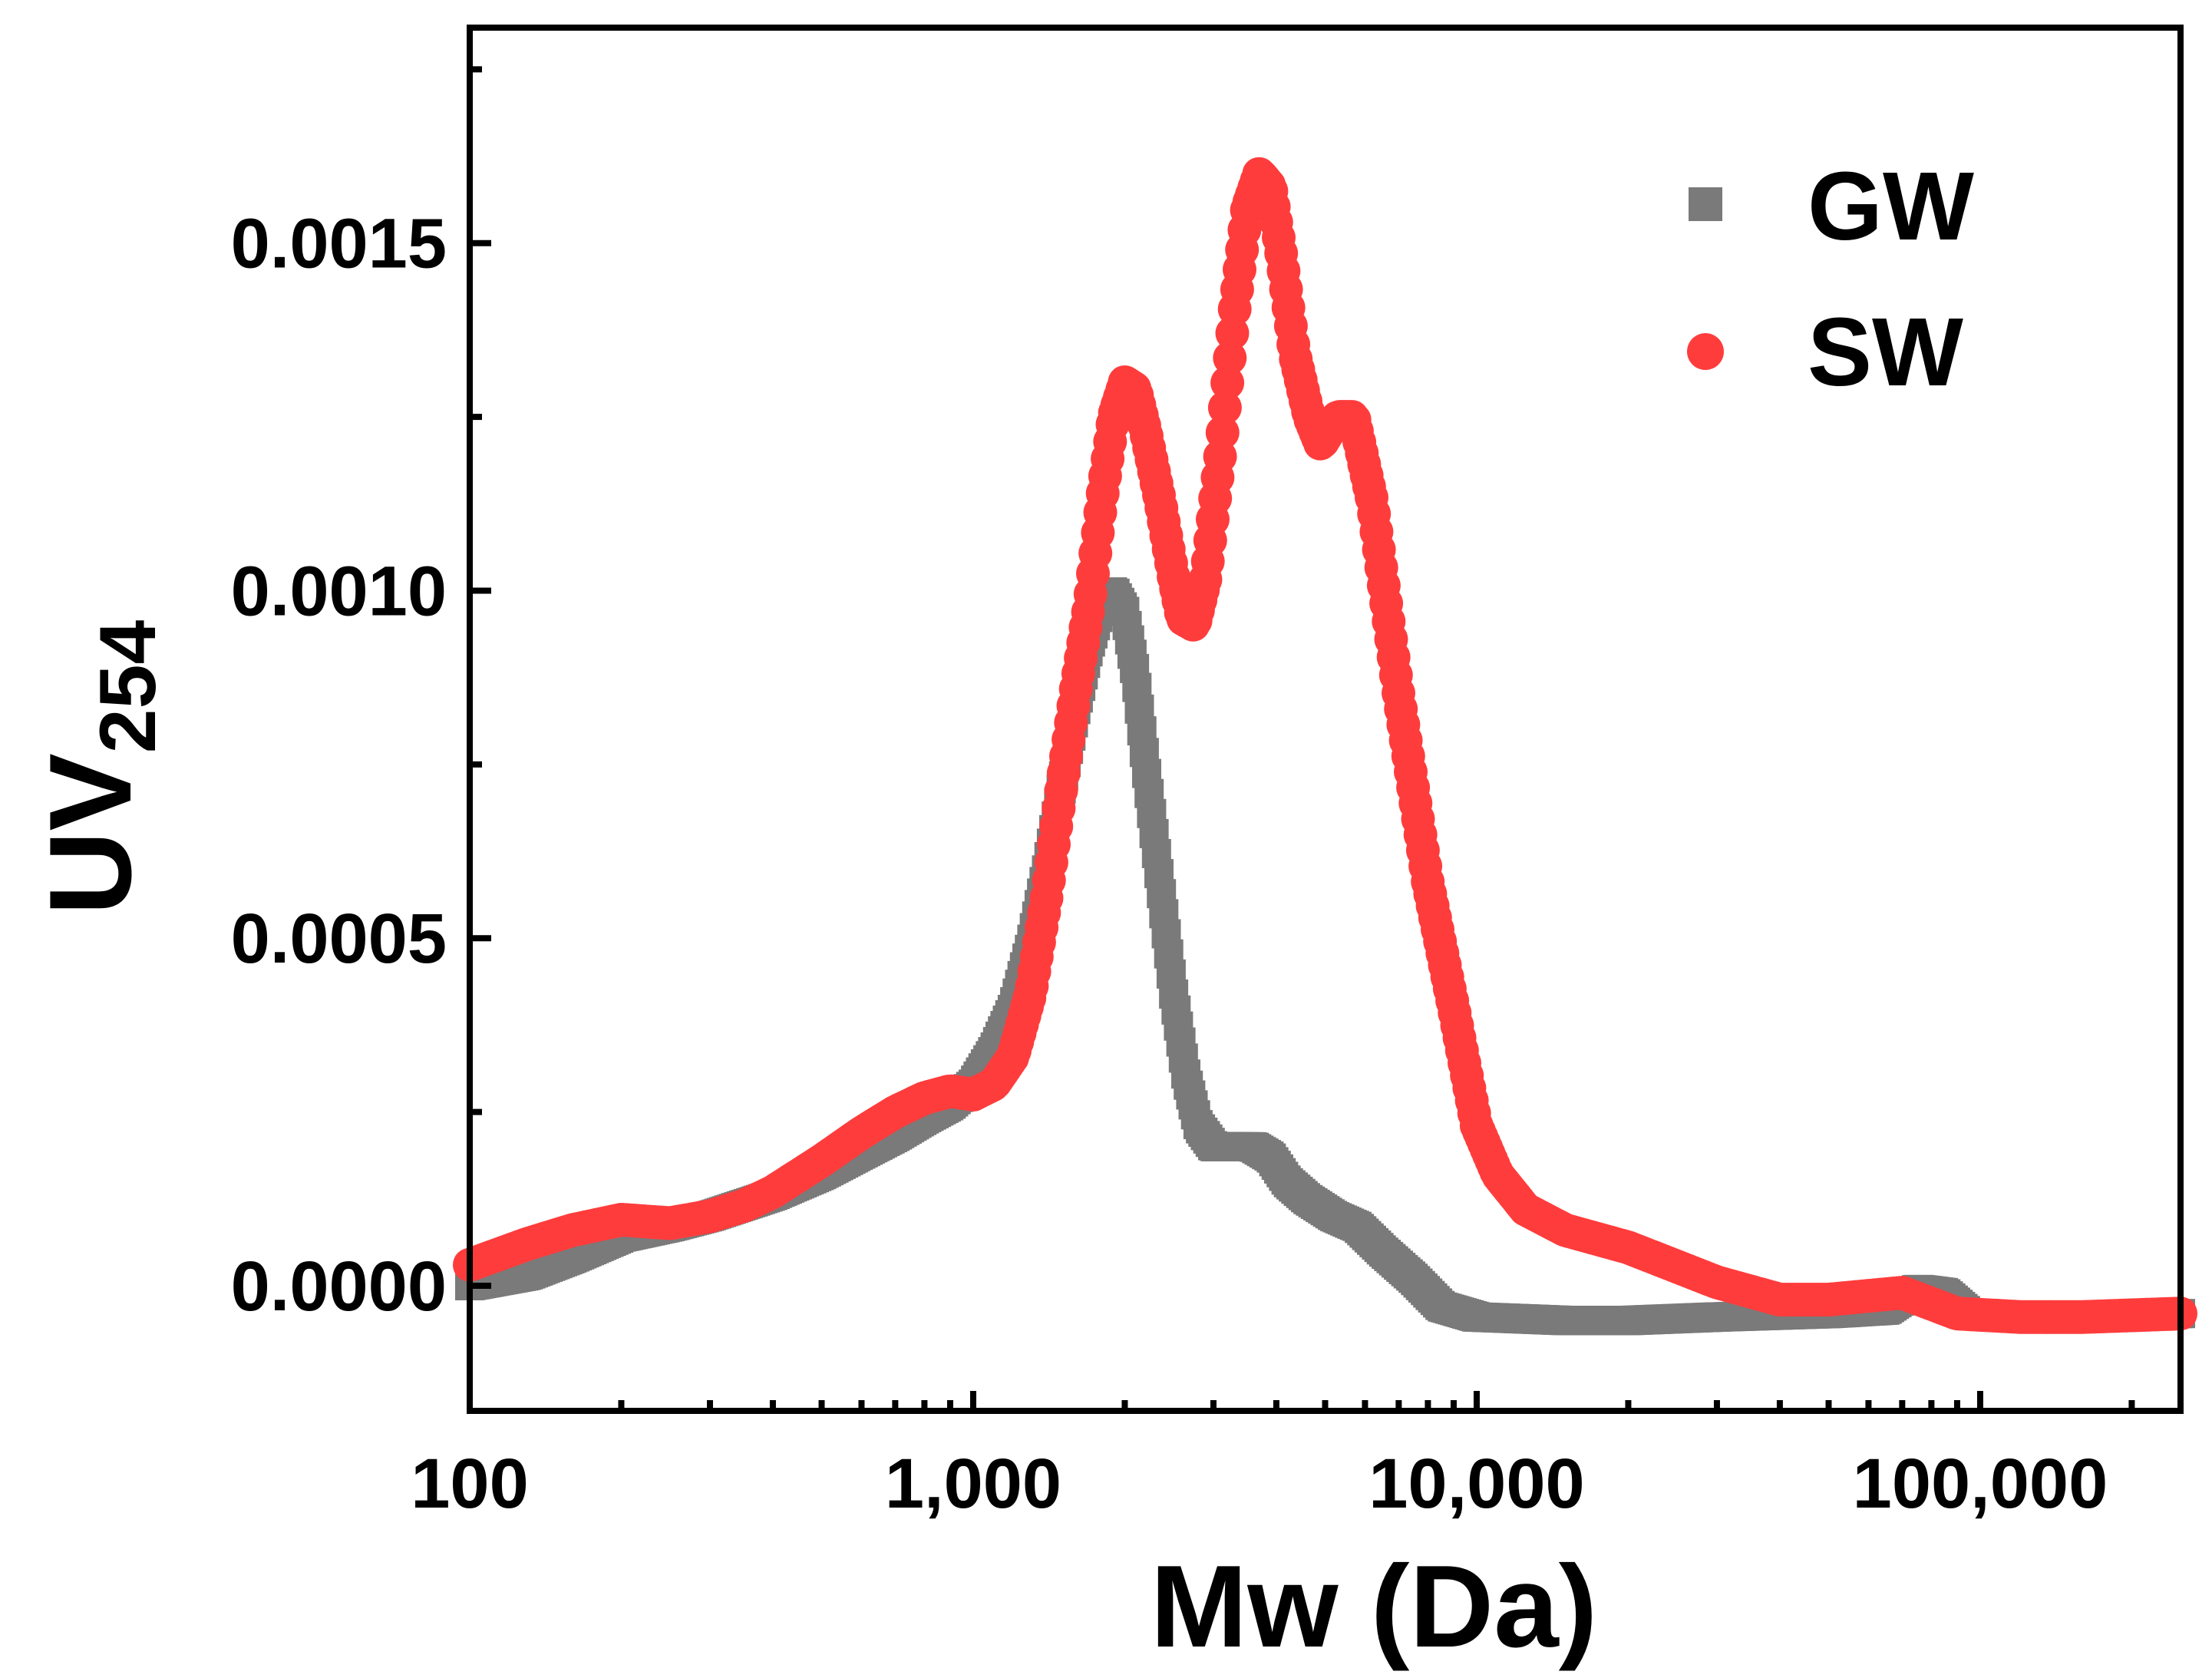  I want to click on y-axis-title-main: UV, so click(90, 834).